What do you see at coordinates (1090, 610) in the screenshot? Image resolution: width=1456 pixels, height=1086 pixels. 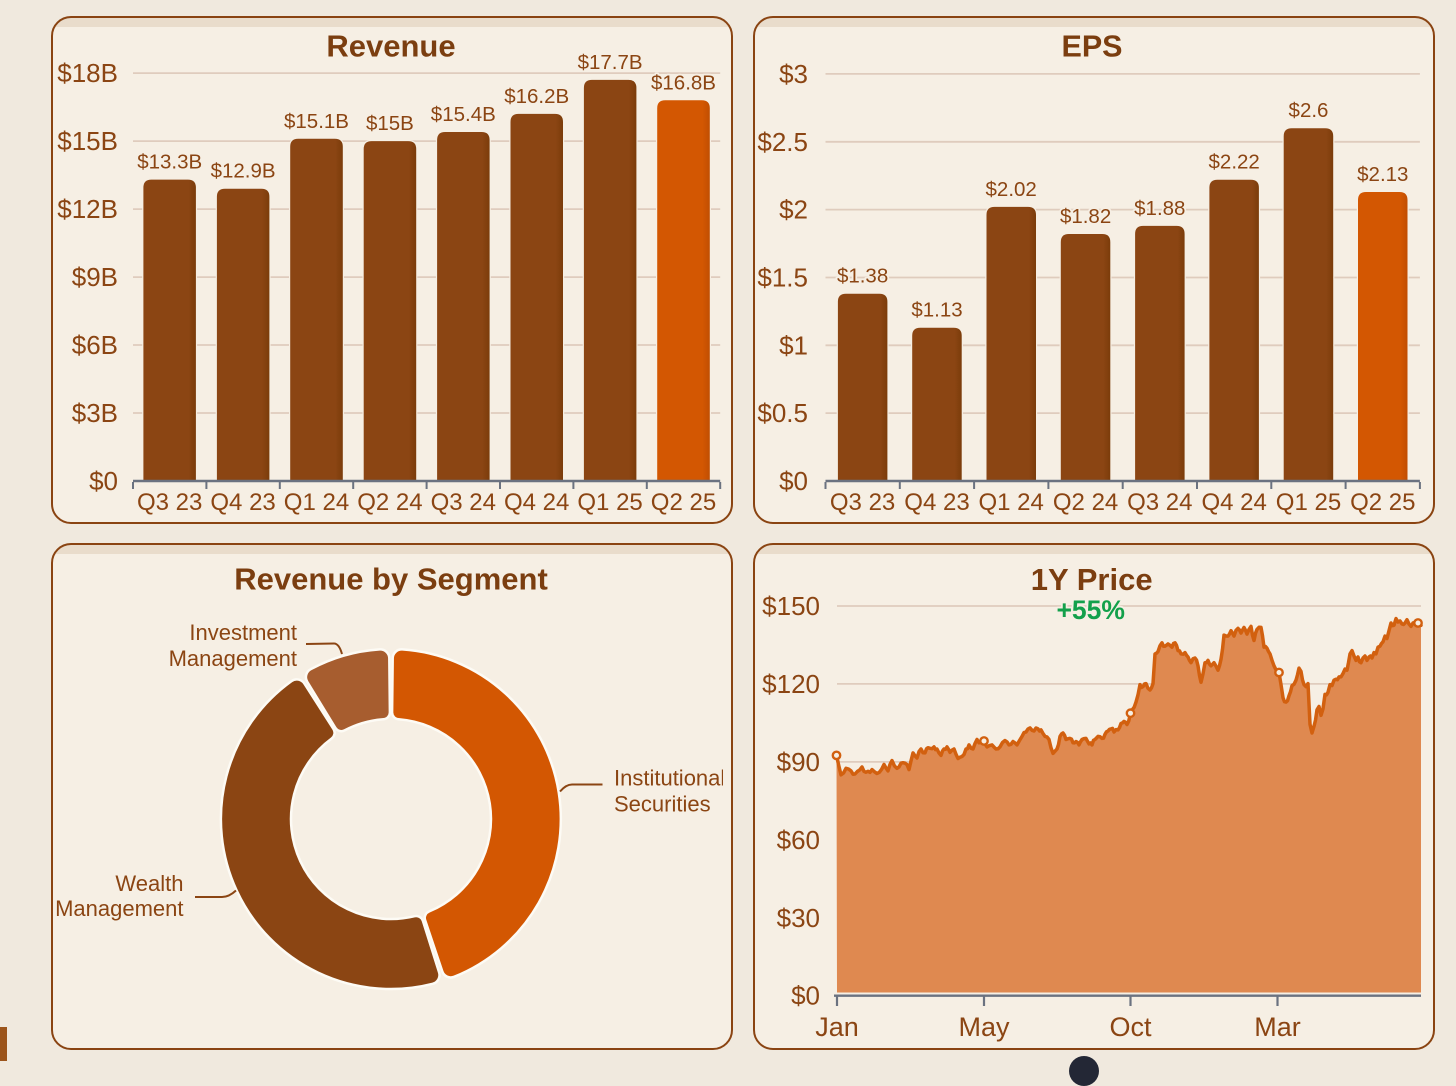 I see `svg-text: +55%` at bounding box center [1090, 610].